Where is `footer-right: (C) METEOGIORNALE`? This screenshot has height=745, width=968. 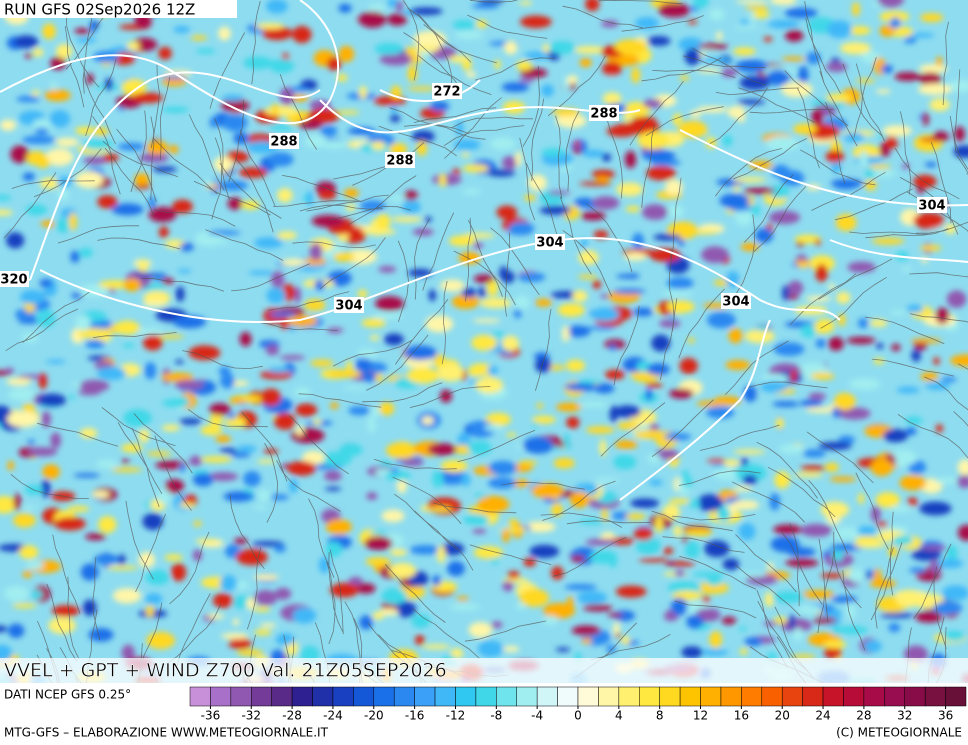
footer-right: (C) METEOGIORNALE is located at coordinates (899, 733).